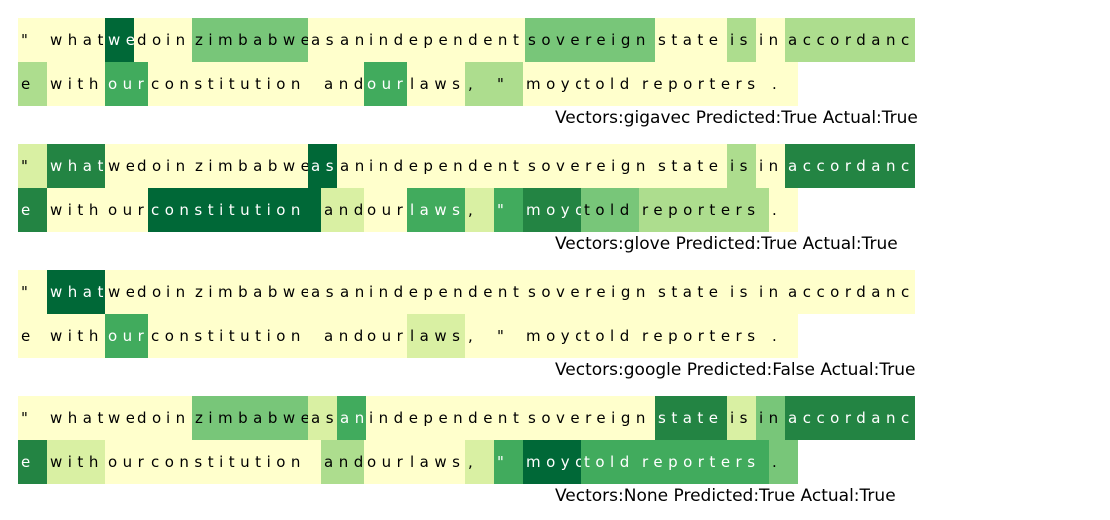  Describe the element at coordinates (32, 210) in the screenshot. I see `token-cell: e` at that location.